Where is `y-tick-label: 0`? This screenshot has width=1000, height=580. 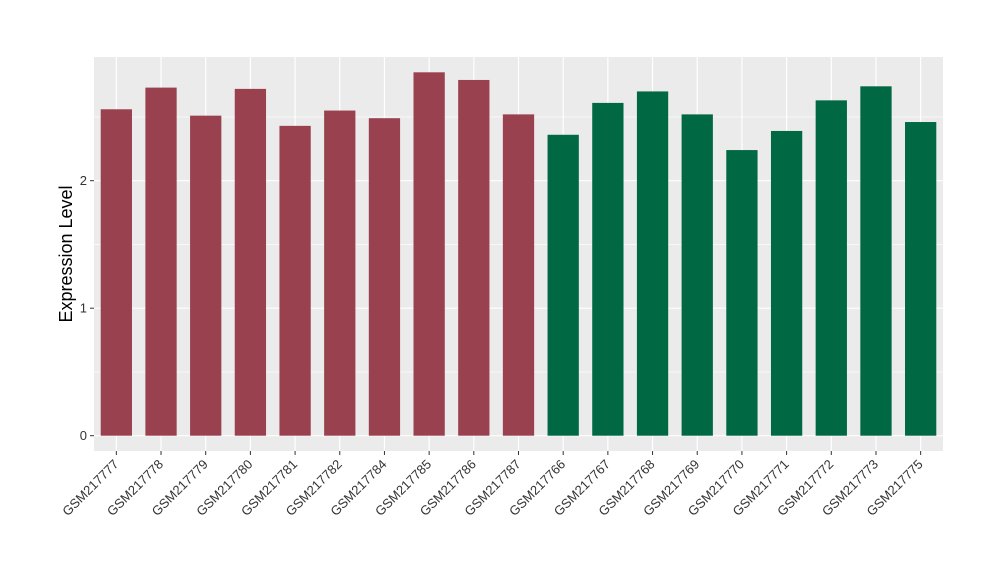 y-tick-label: 0 is located at coordinates (83, 435).